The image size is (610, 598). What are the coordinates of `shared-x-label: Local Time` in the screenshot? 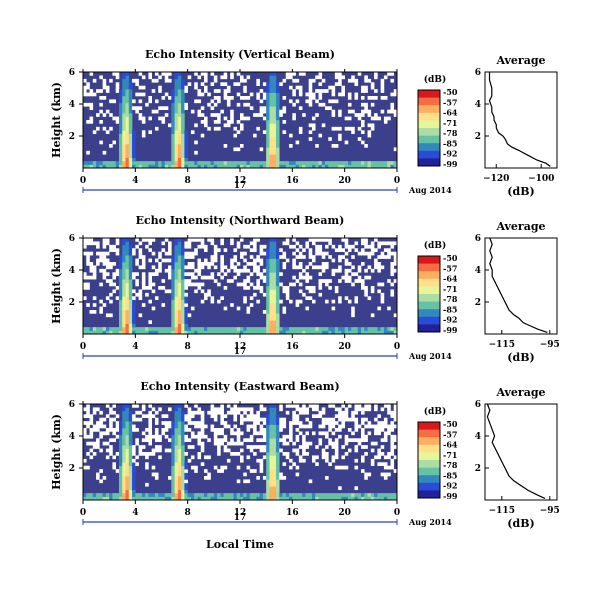 It's located at (240, 544).